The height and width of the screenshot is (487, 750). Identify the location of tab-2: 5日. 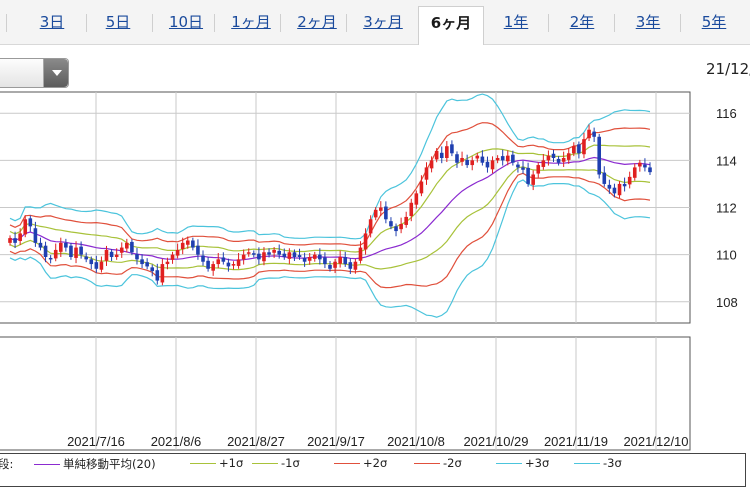
(118, 22).